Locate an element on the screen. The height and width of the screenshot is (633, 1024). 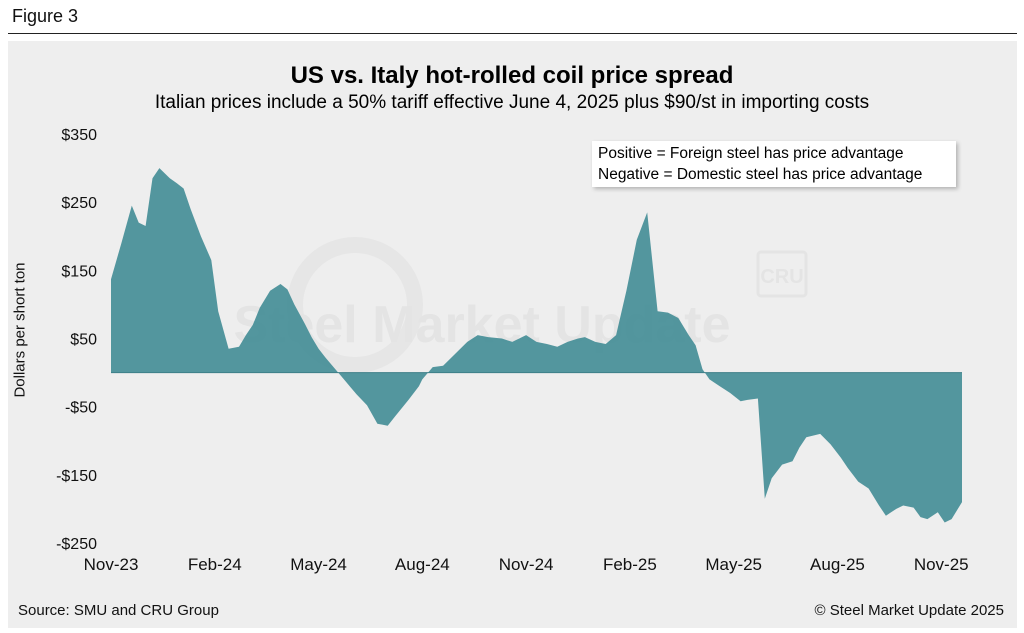
x-tick-label: Nov-25 is located at coordinates (941, 564).